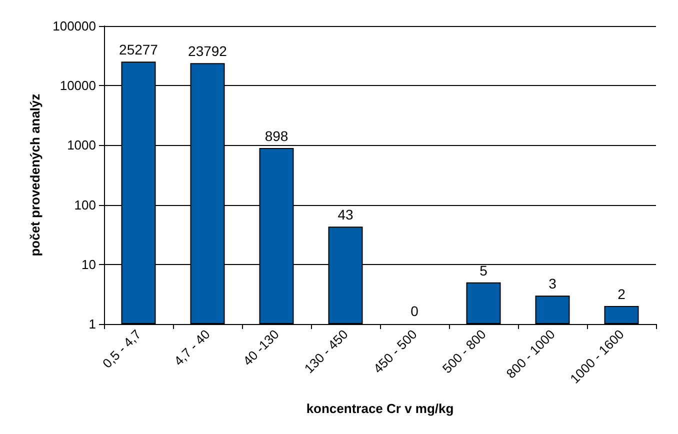  What do you see at coordinates (484, 270) in the screenshot?
I see `data-label: 5` at bounding box center [484, 270].